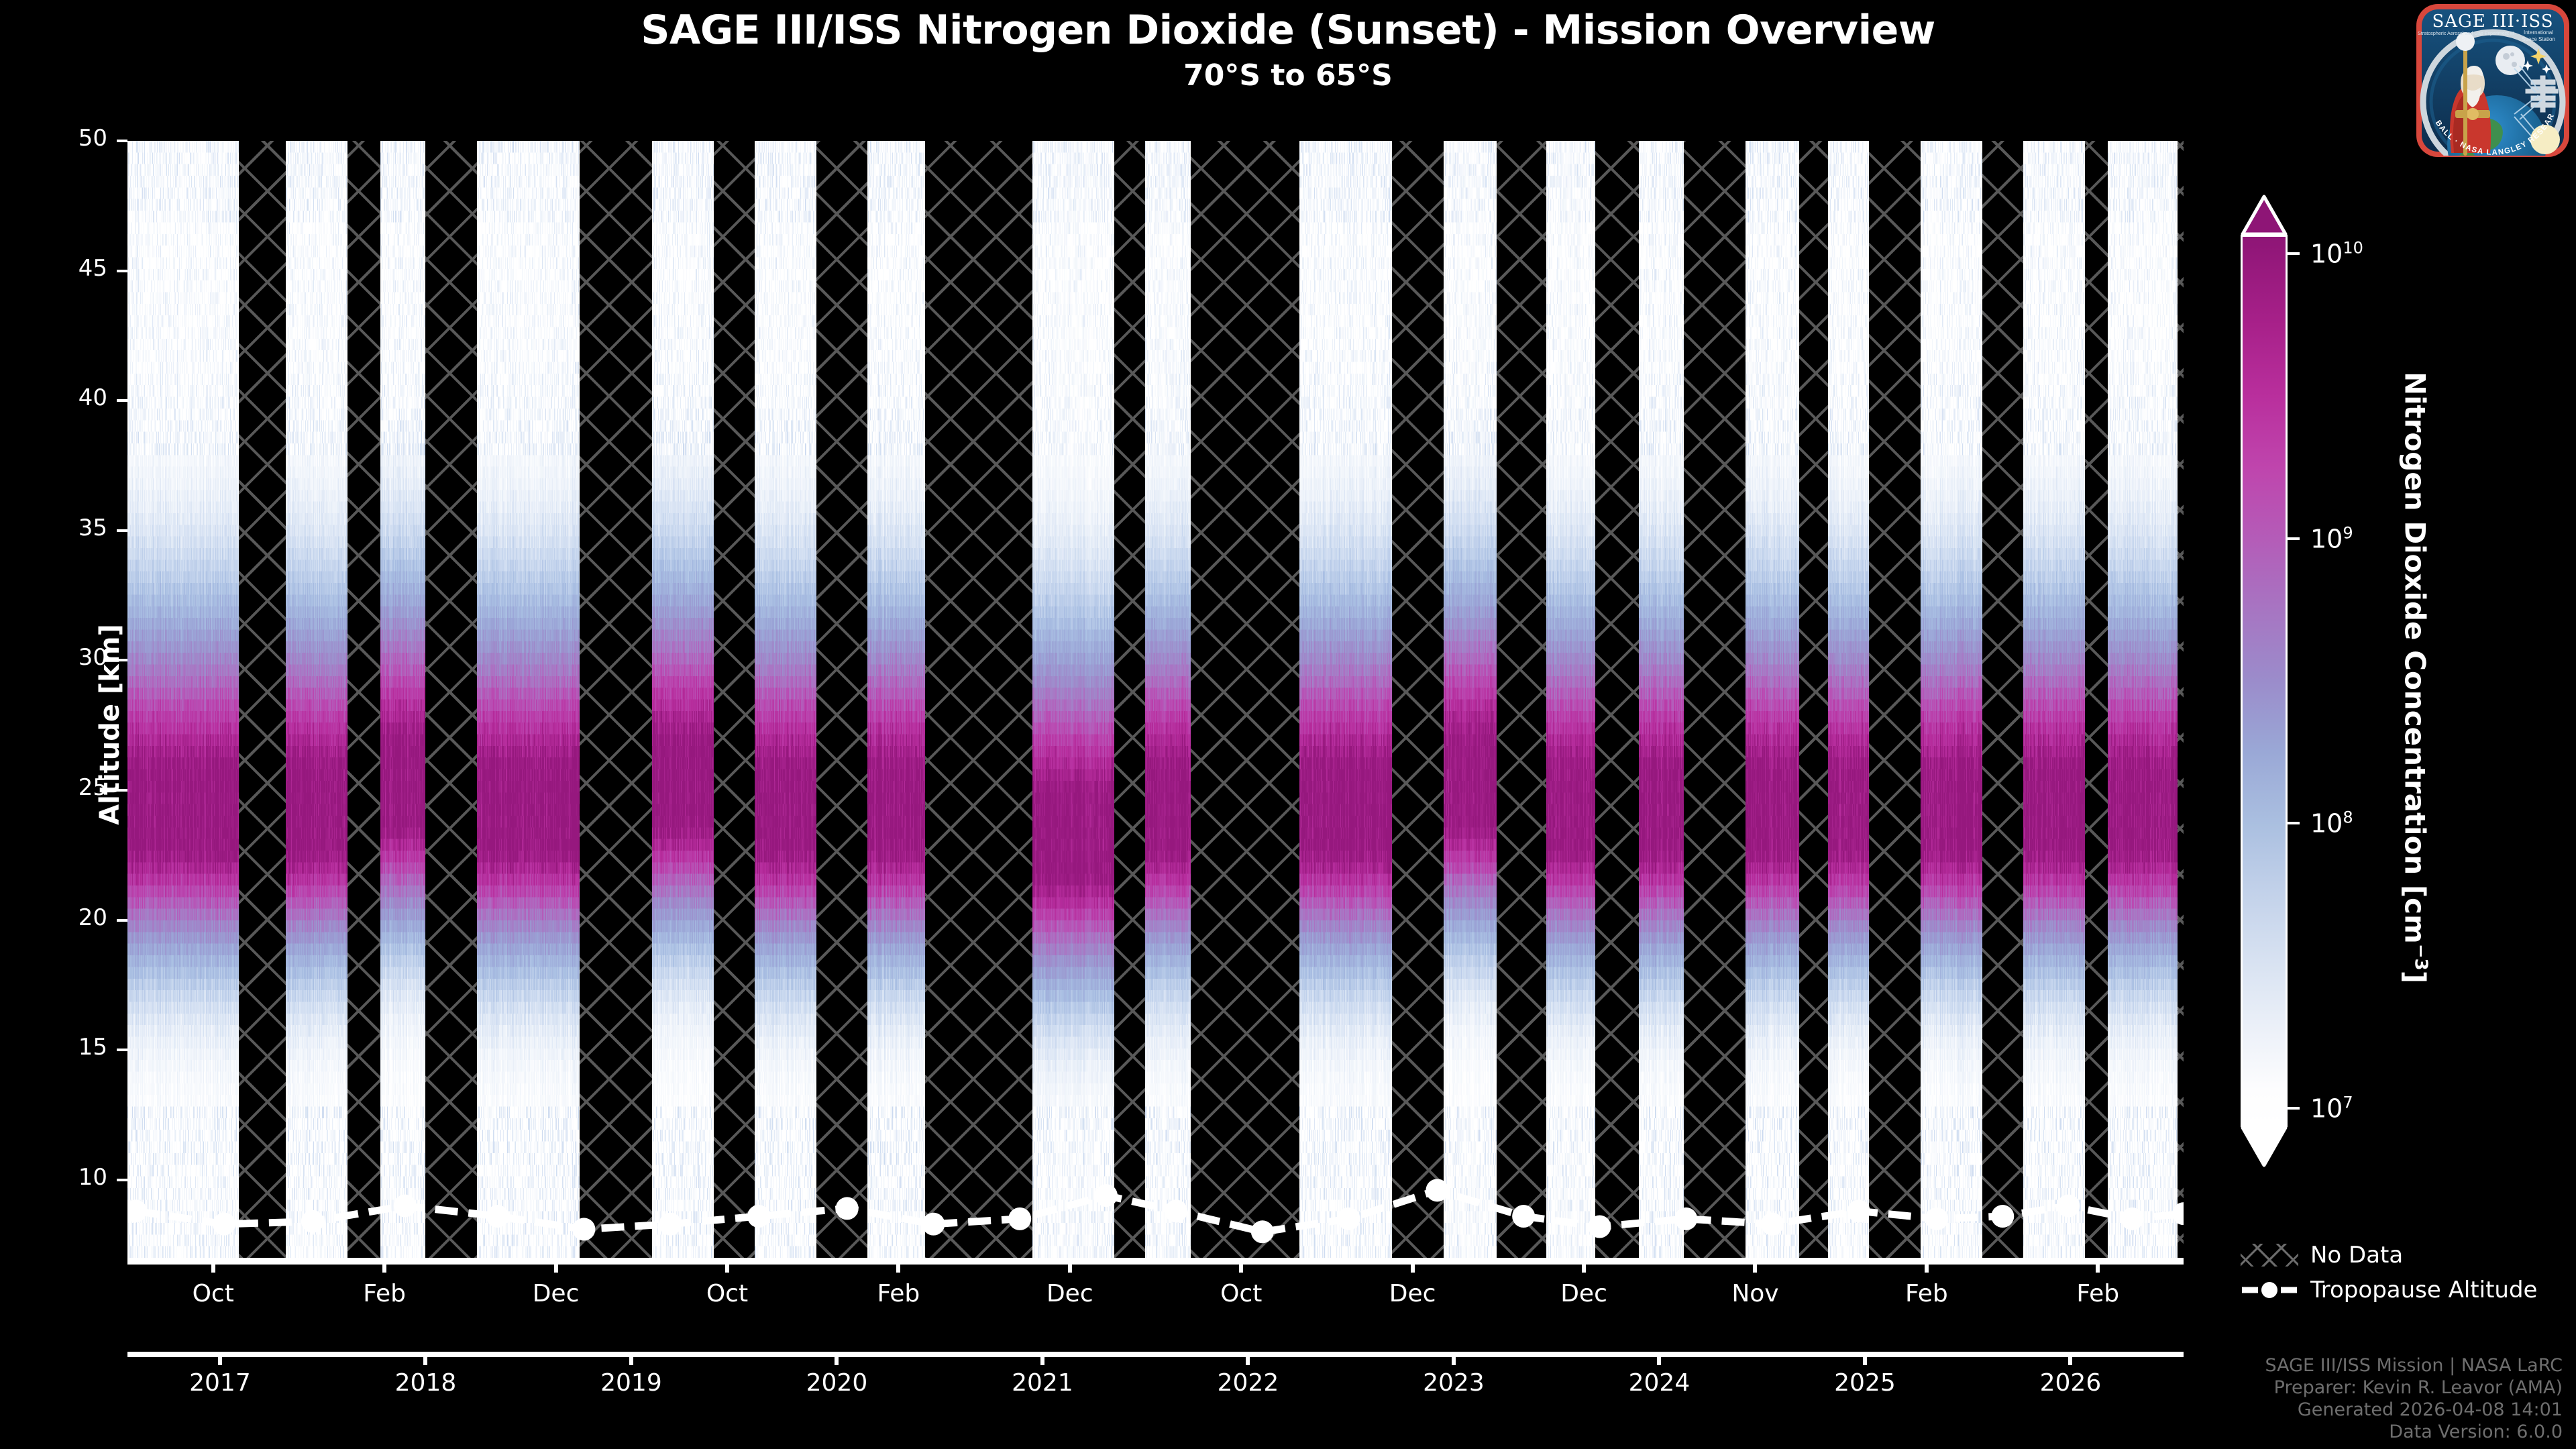  I want to click on legend-item-tropopause: Tropopause Altitude, so click(2402, 1290).